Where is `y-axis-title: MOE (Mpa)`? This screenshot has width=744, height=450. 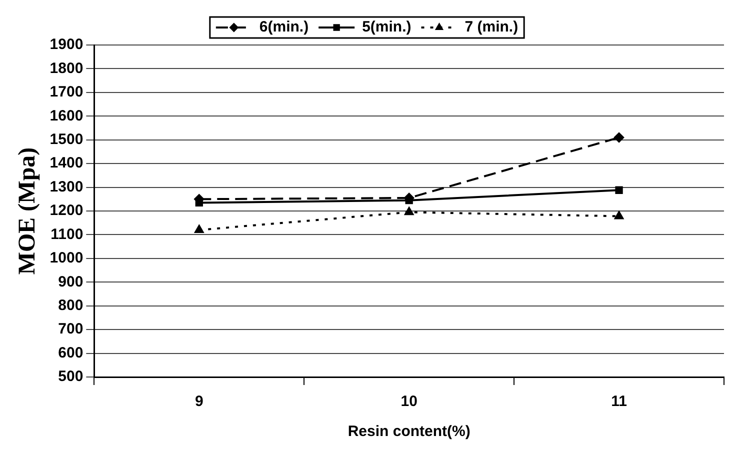
y-axis-title: MOE (Mpa) is located at coordinates (27, 211).